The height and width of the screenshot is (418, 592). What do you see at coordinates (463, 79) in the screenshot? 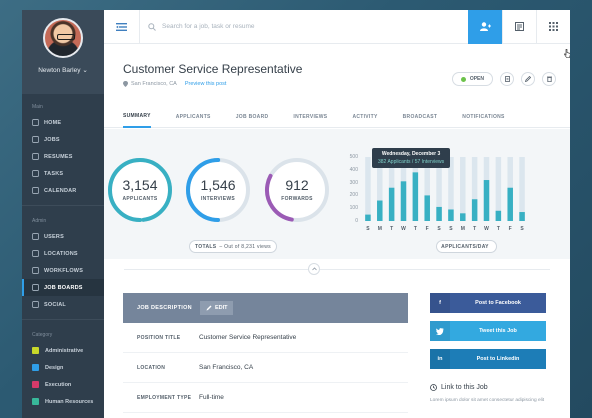
I see `status-dot` at bounding box center [463, 79].